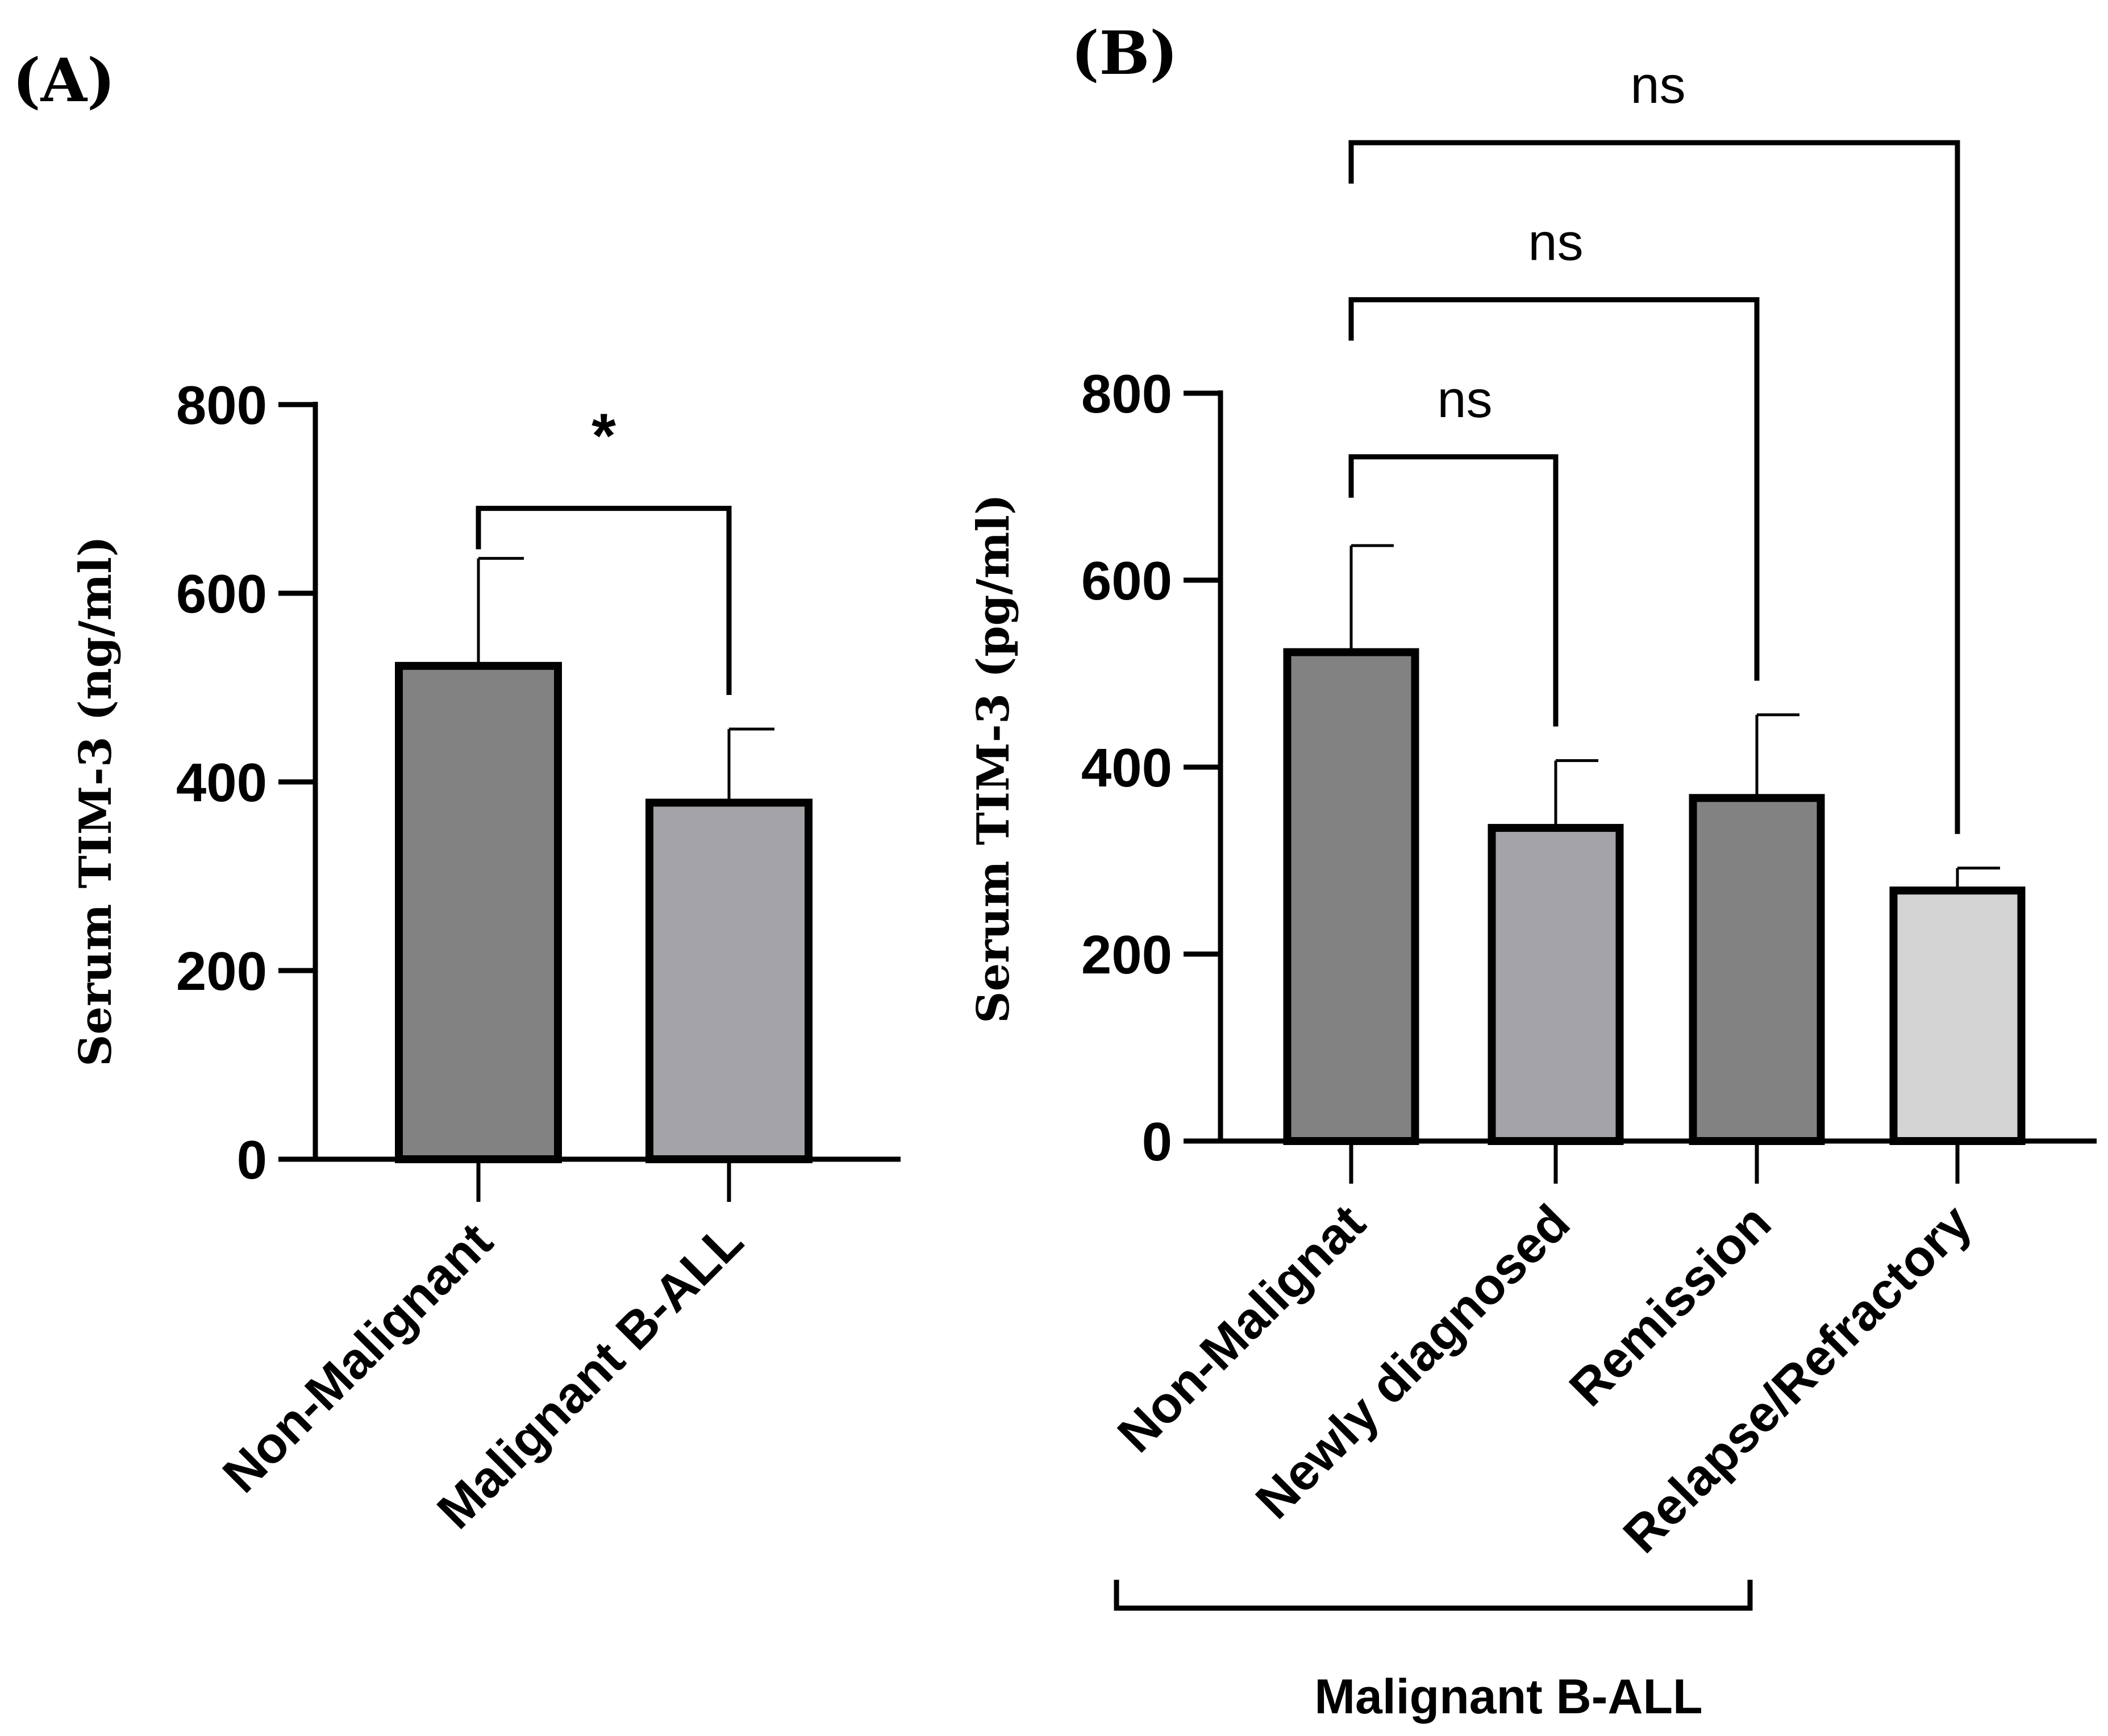  I want to click on malignant-group-label: Malignant B-ALL, so click(1508, 1697).